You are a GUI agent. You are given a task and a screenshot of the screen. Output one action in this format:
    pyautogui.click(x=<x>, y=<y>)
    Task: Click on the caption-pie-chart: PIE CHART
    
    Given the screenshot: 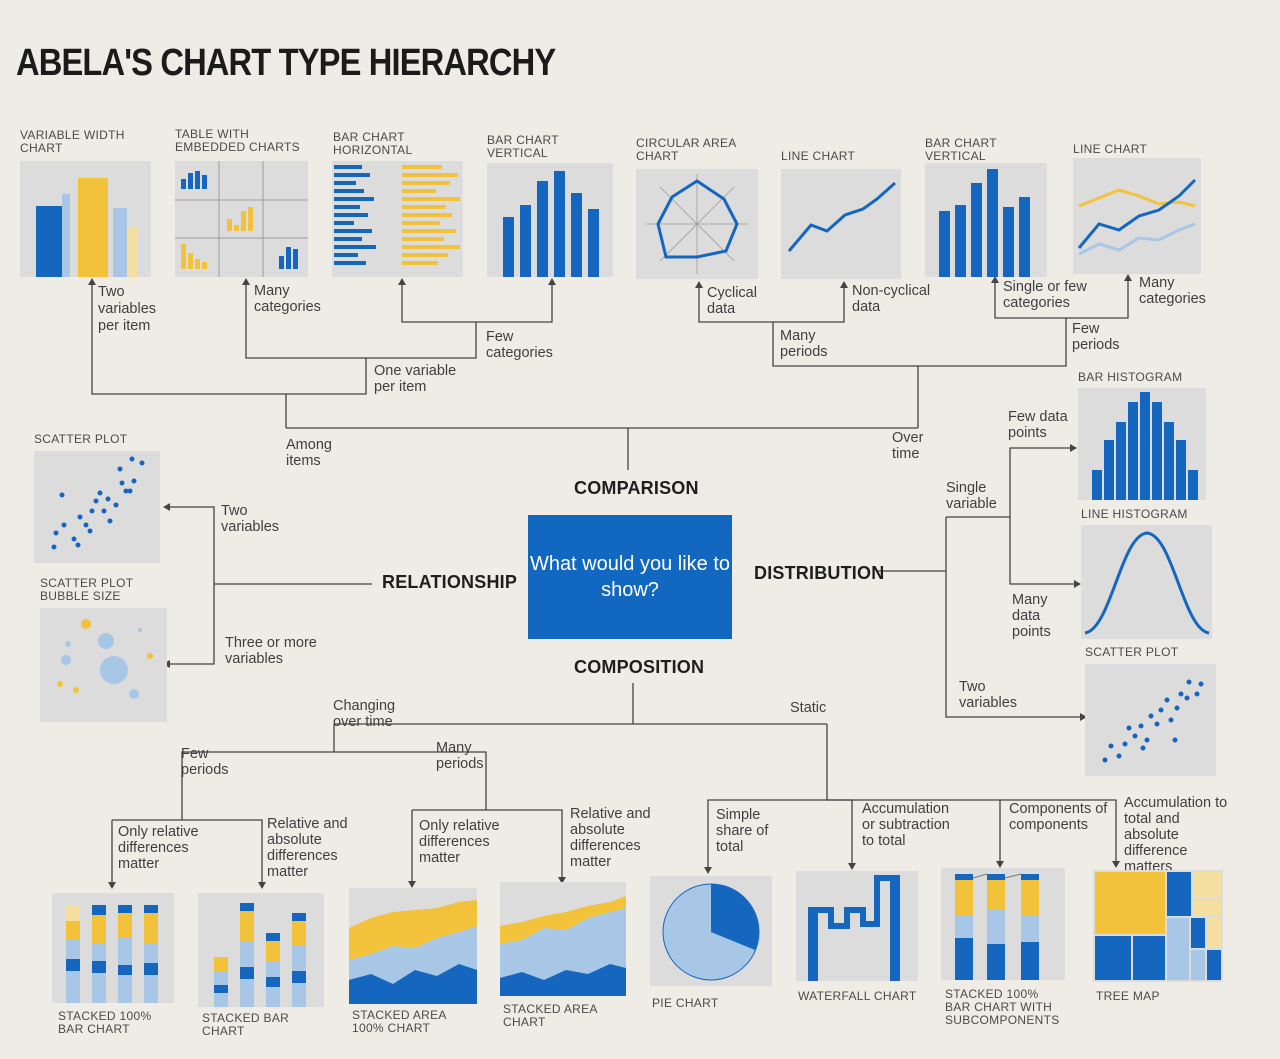 What is the action you would take?
    pyautogui.click(x=685, y=1003)
    